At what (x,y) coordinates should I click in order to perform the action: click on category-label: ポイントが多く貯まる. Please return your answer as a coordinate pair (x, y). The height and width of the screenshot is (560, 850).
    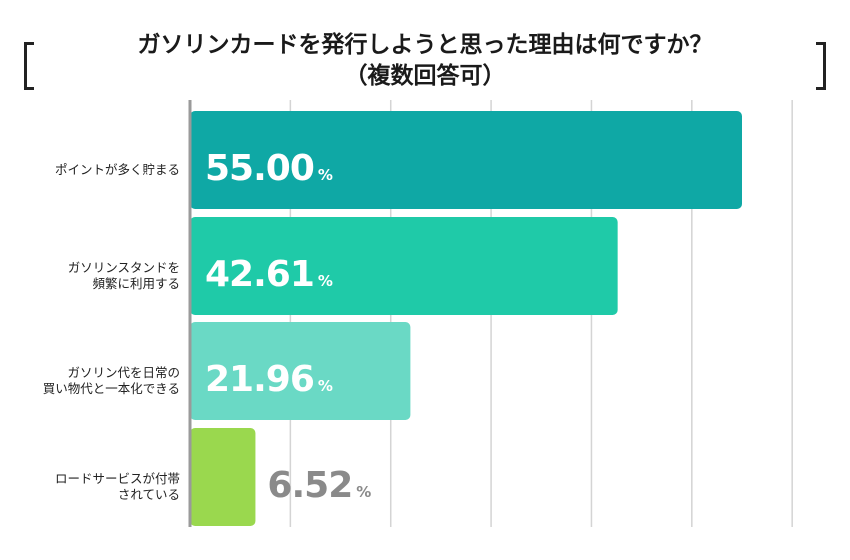
    Looking at the image, I should click on (92, 170).